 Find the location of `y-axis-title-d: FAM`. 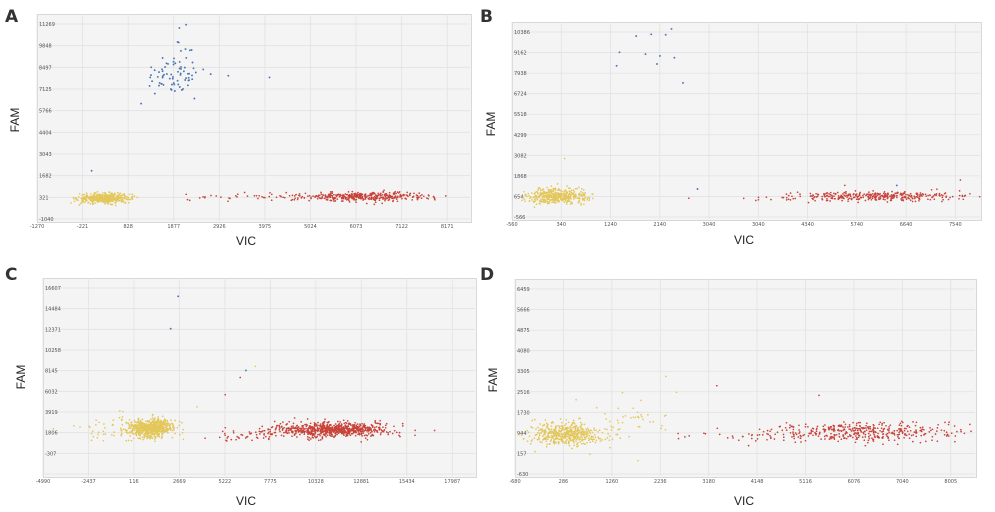

y-axis-title-d: FAM is located at coordinates (493, 380).